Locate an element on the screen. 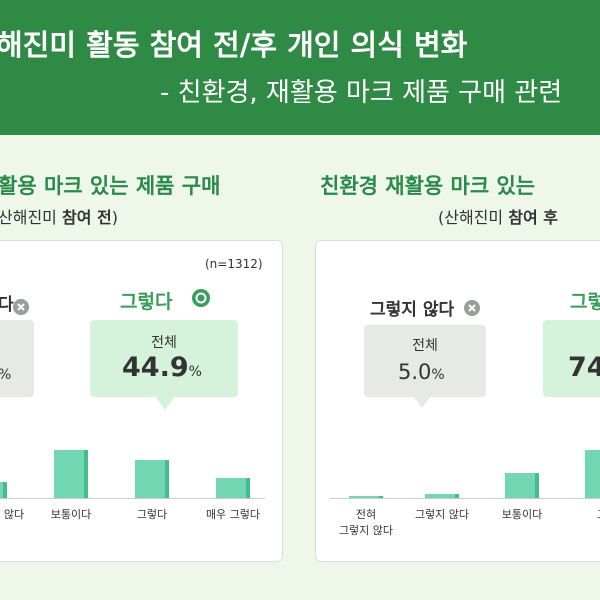  chart-title: 친환경 재활용 마크 있는 is located at coordinates (428, 186).